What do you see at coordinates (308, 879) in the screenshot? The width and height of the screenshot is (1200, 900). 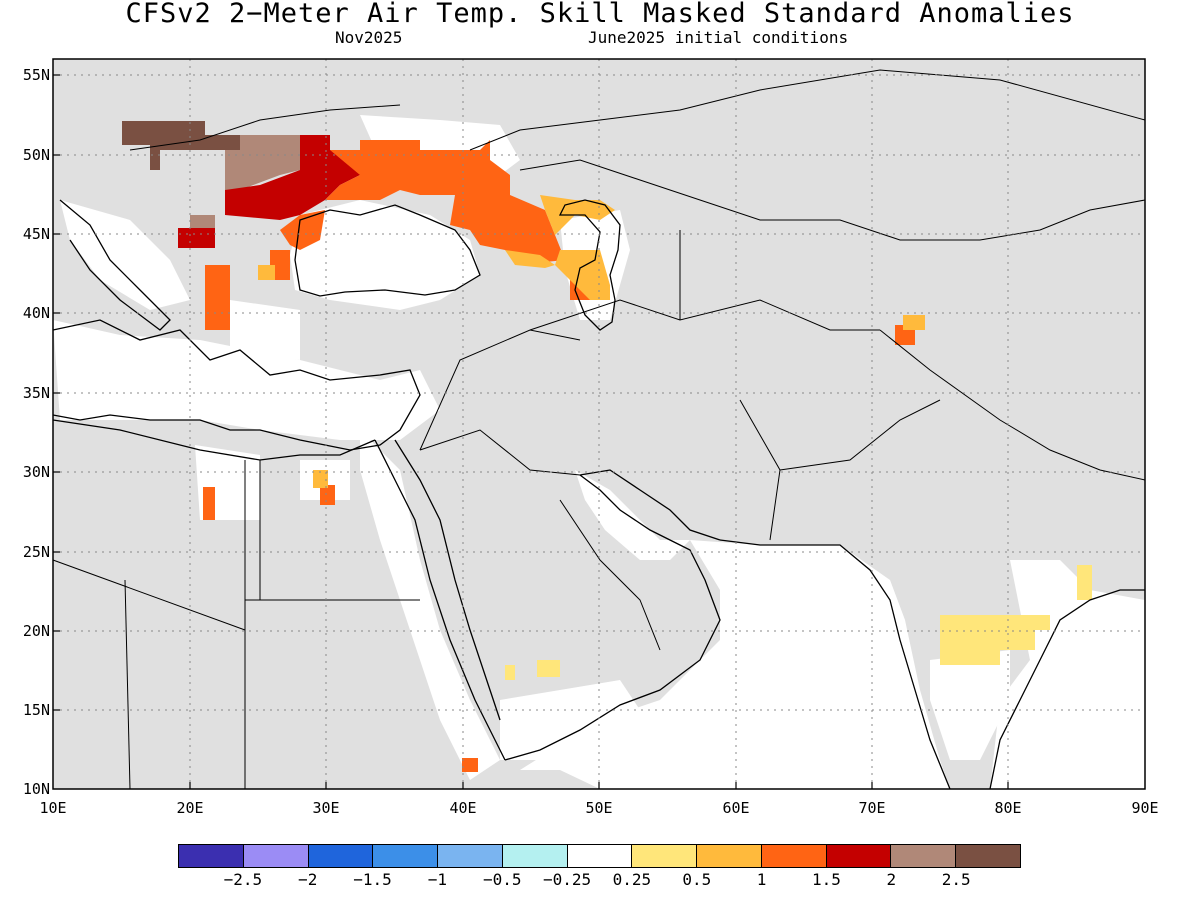 I see `colorbar-tick-label: −2` at bounding box center [308, 879].